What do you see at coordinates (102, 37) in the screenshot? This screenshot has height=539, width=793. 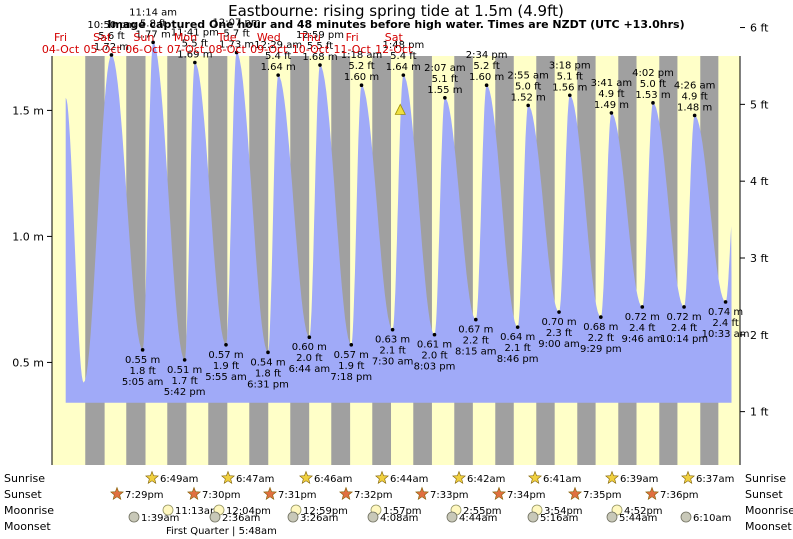 I see `day-name: Sat` at bounding box center [102, 37].